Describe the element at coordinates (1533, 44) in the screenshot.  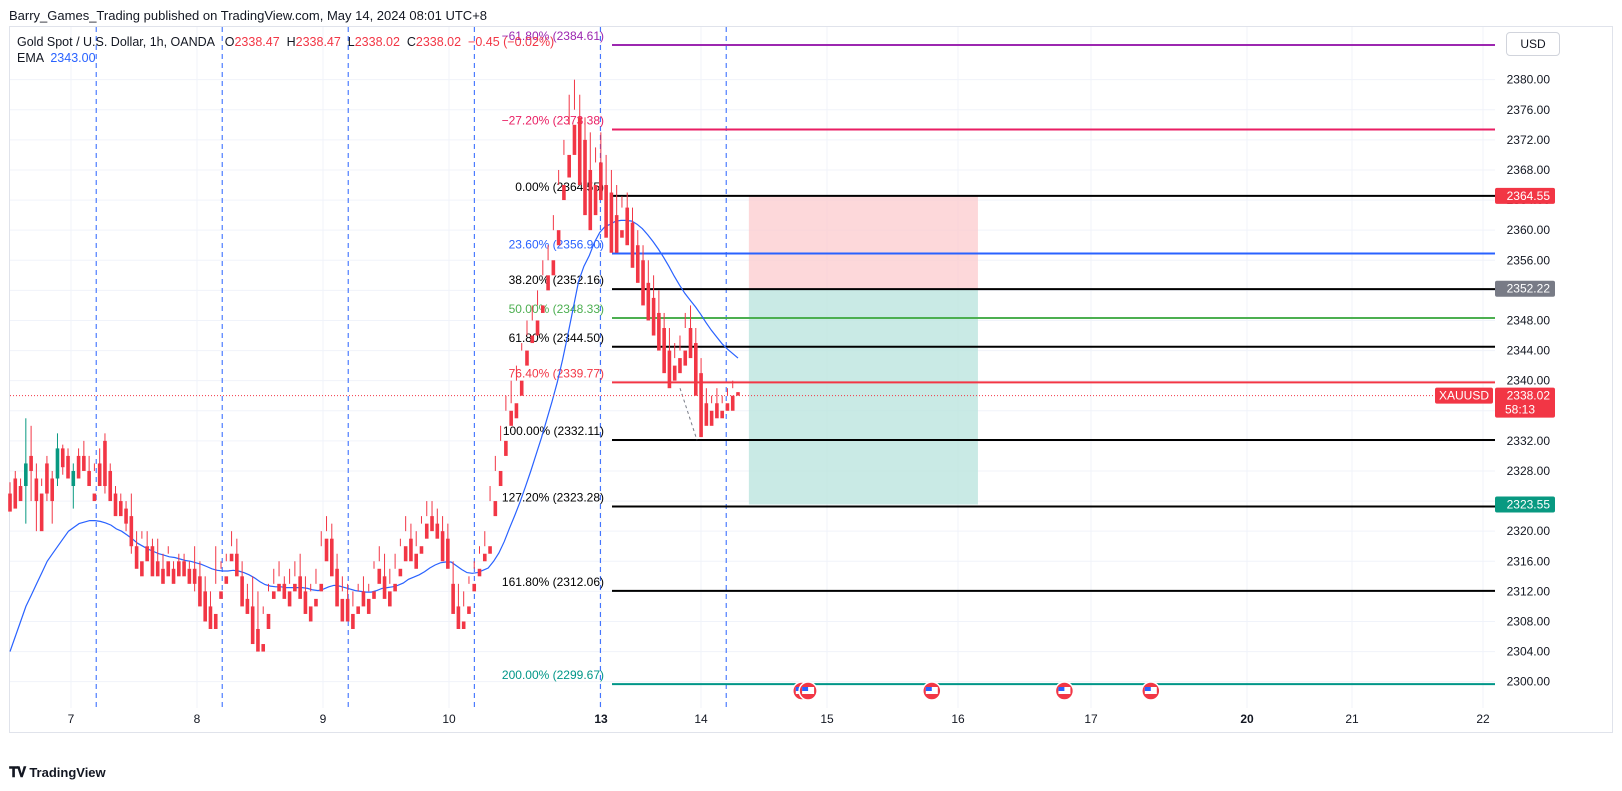
I see `currency-selector: USD` at that location.